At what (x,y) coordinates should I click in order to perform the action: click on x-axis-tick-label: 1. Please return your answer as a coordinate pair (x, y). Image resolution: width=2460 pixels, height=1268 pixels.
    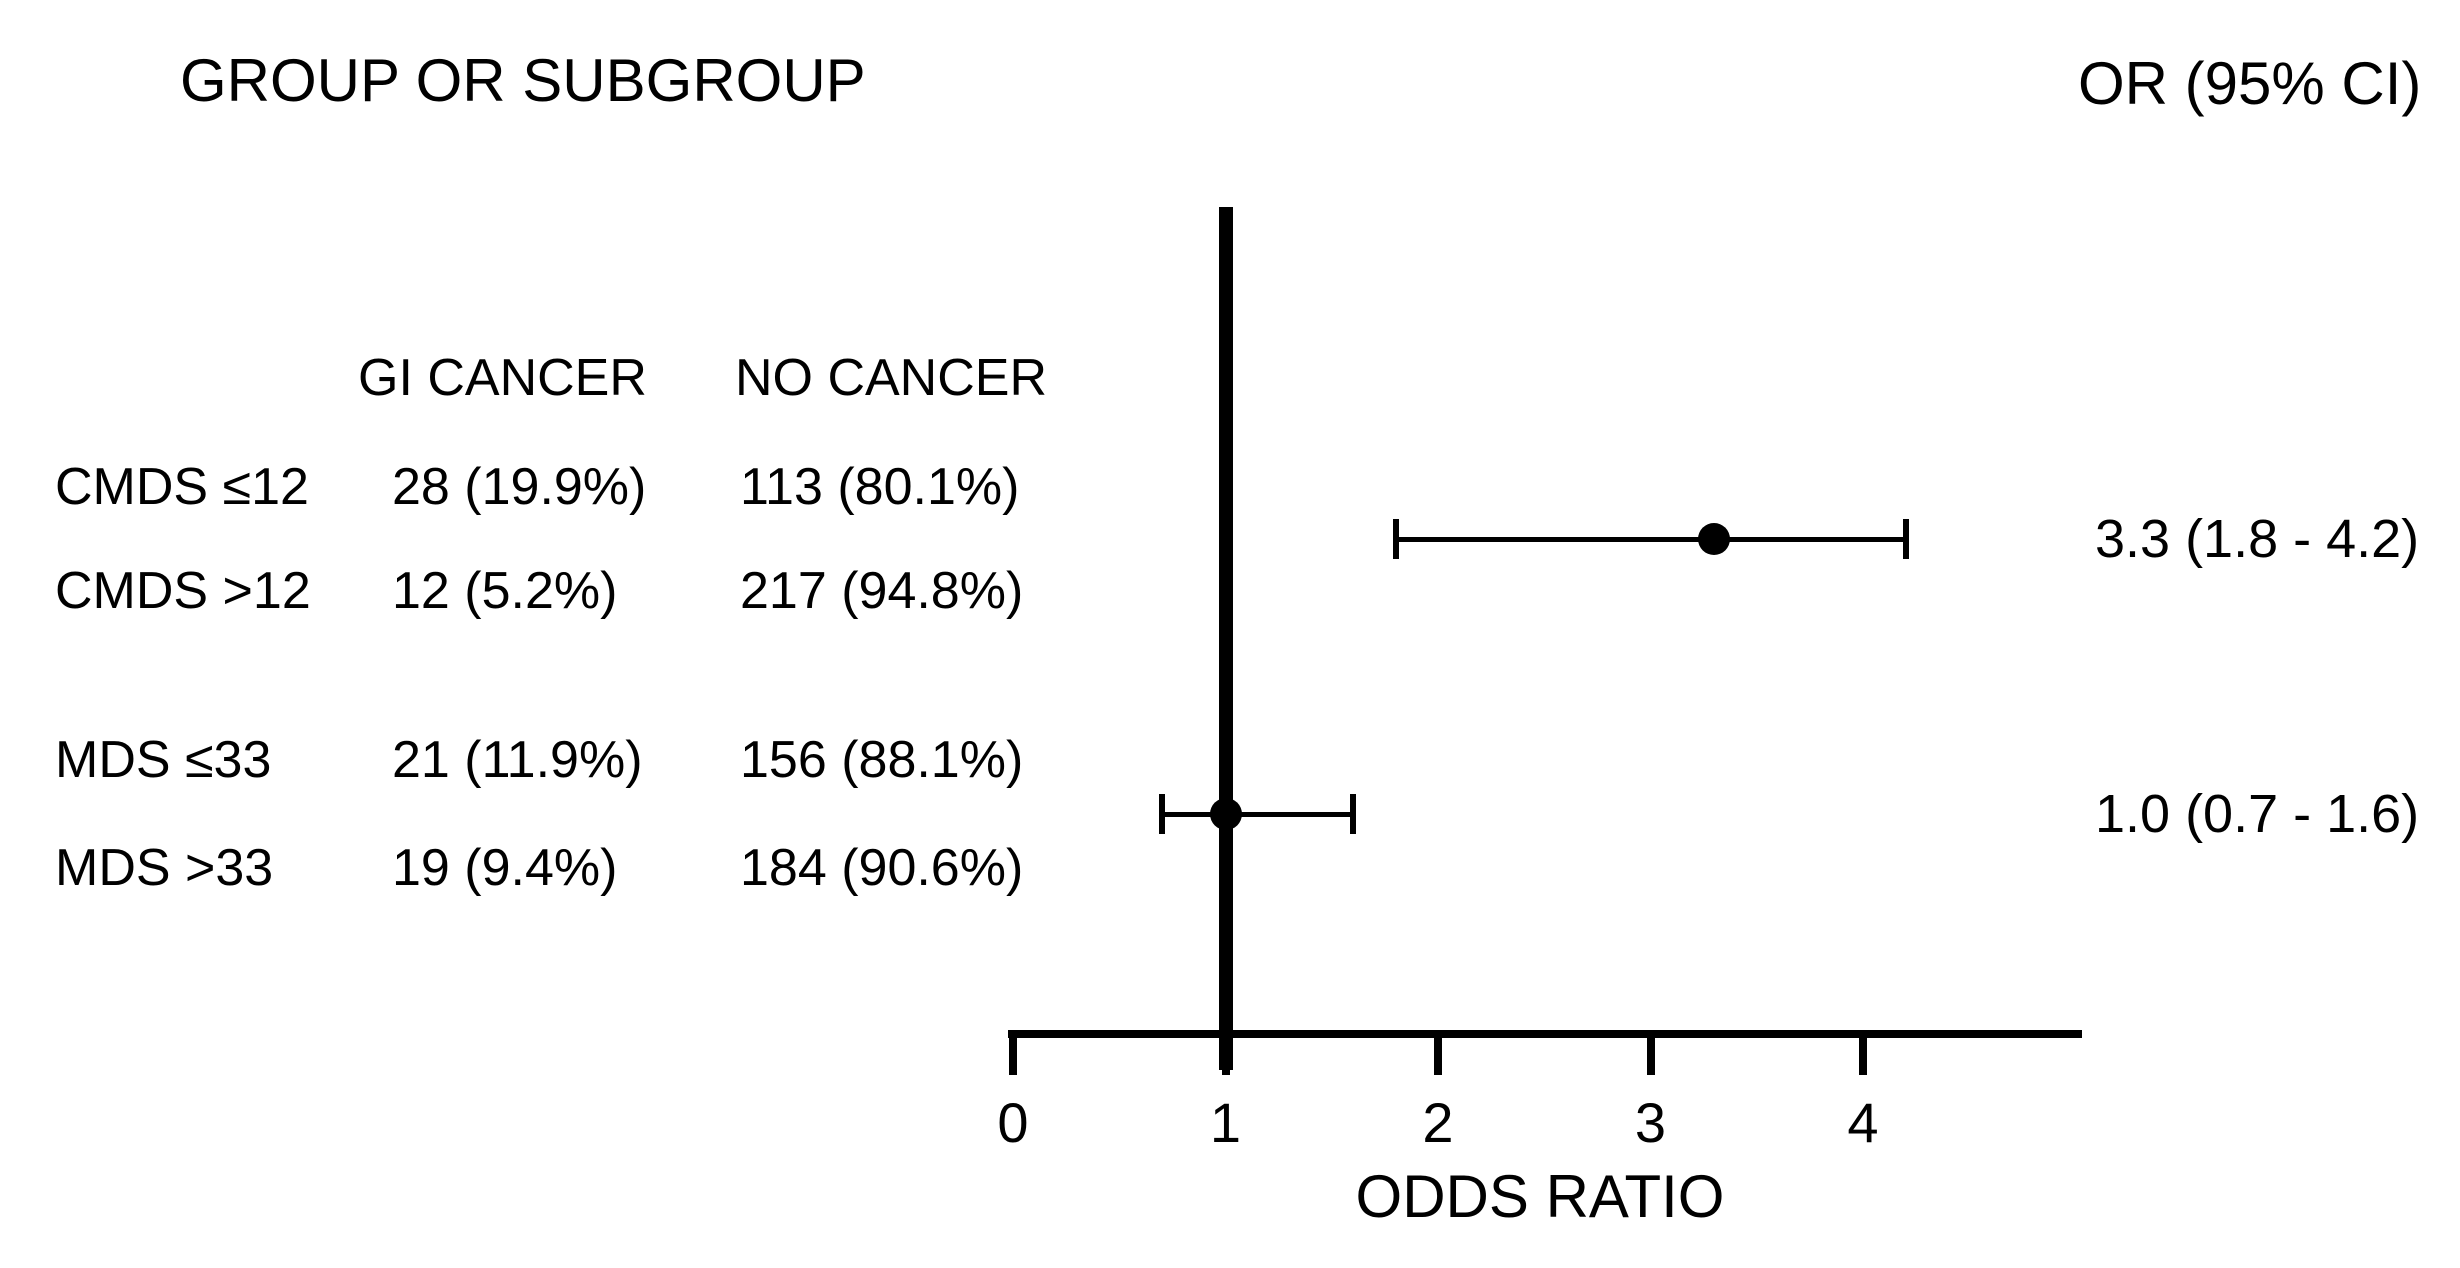
    Looking at the image, I should click on (1225, 1122).